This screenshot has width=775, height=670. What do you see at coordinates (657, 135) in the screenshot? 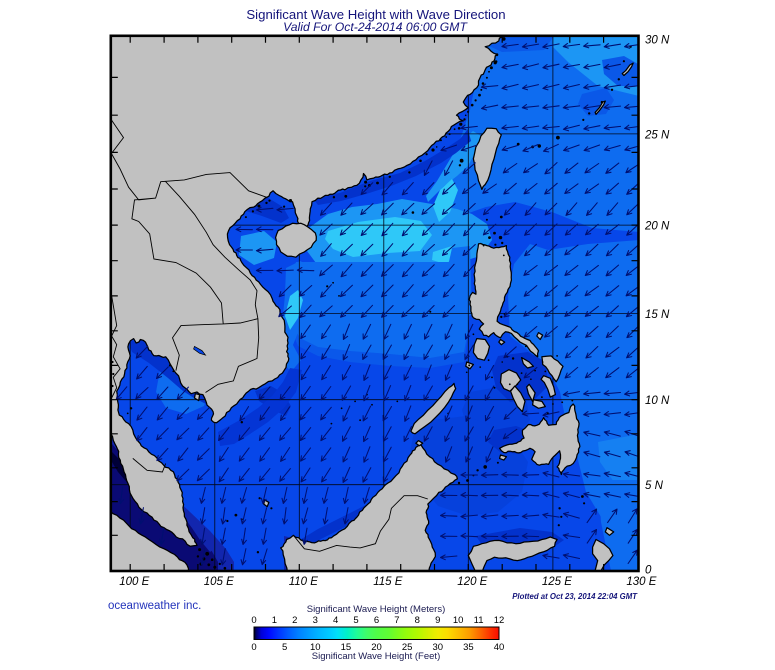
I see `svg-text: 25 N` at bounding box center [657, 135].